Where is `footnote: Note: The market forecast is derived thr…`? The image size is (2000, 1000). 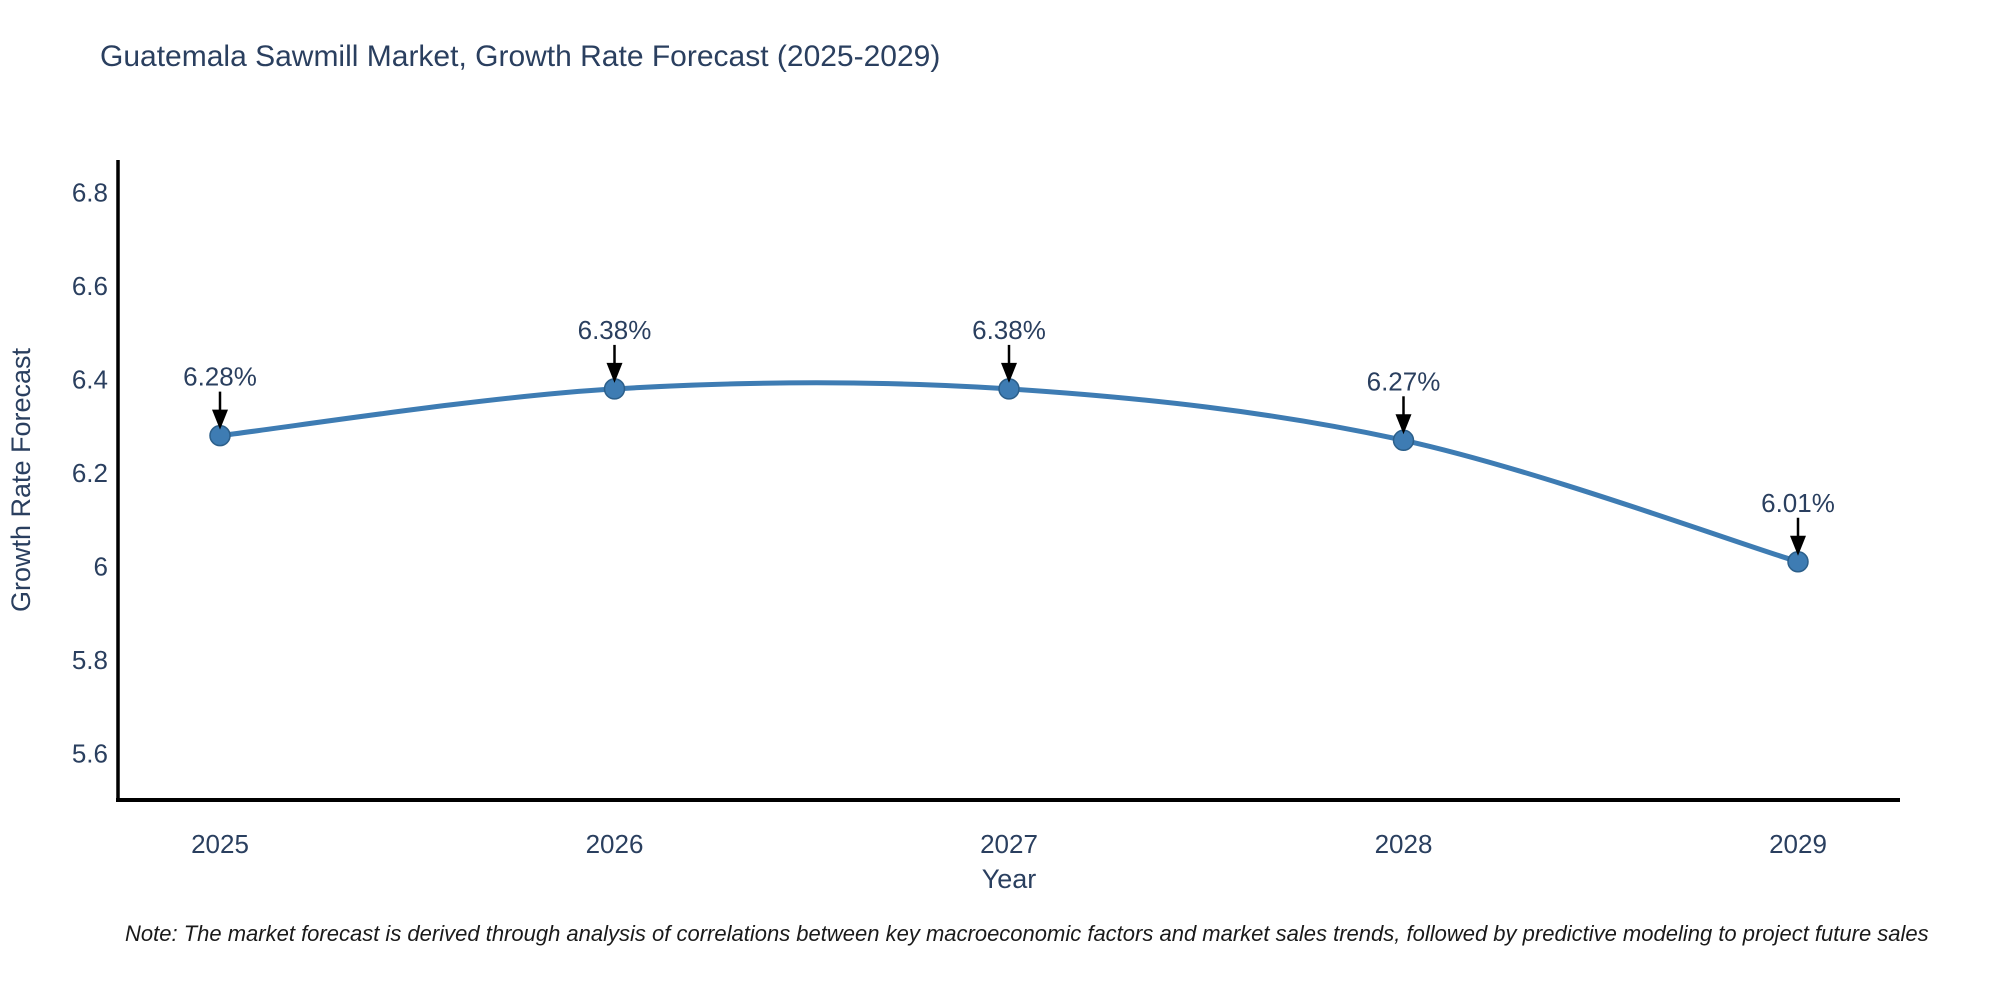
footnote: Note: The market forecast is derived thr… is located at coordinates (1027, 933).